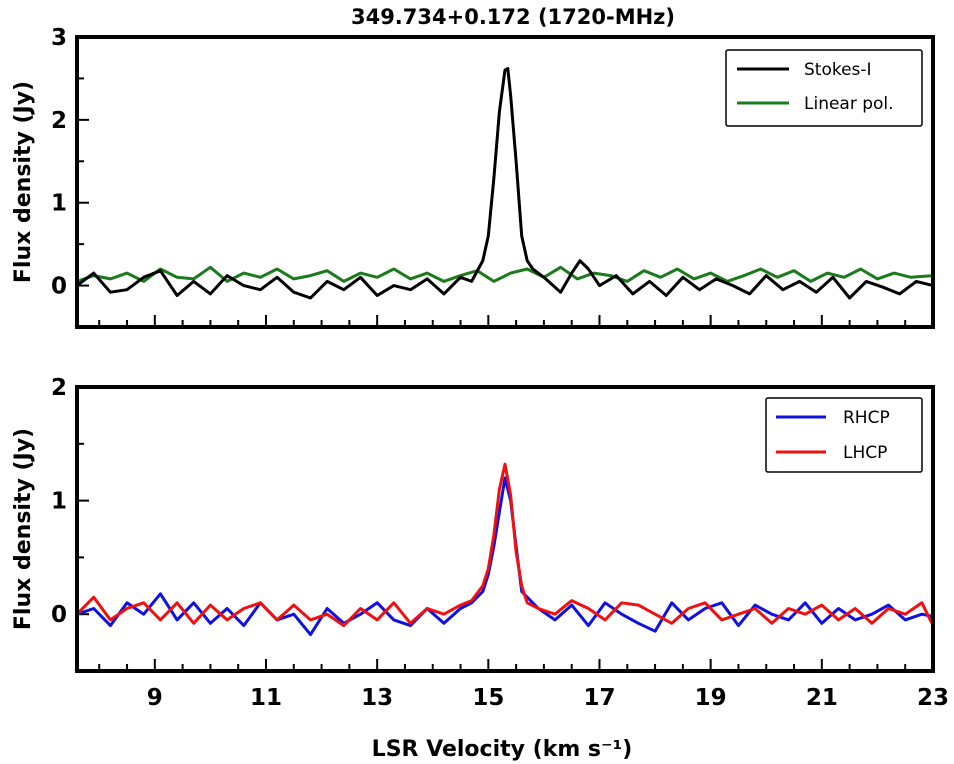 The width and height of the screenshot is (954, 764). I want to click on top-y-tick-label: 3, so click(59, 38).